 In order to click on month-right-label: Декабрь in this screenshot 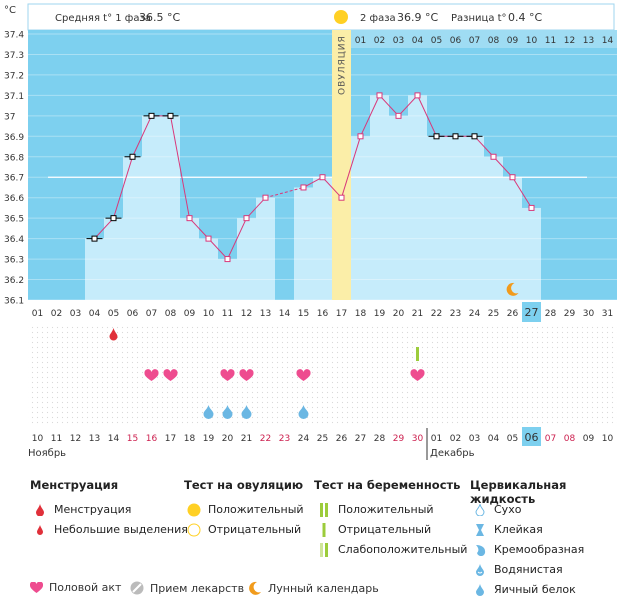, I will do `click(452, 453)`.